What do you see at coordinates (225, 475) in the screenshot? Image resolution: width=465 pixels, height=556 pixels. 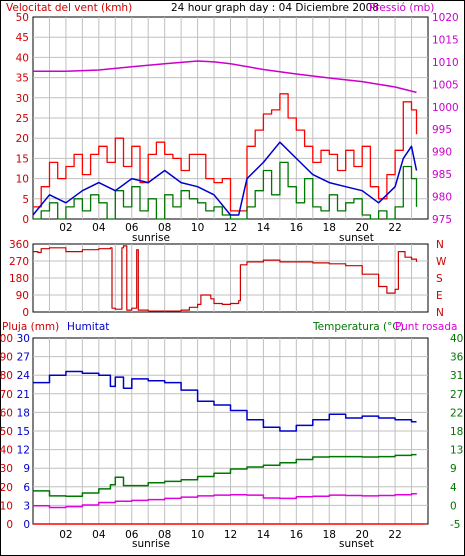 I see `temperature-line` at bounding box center [225, 475].